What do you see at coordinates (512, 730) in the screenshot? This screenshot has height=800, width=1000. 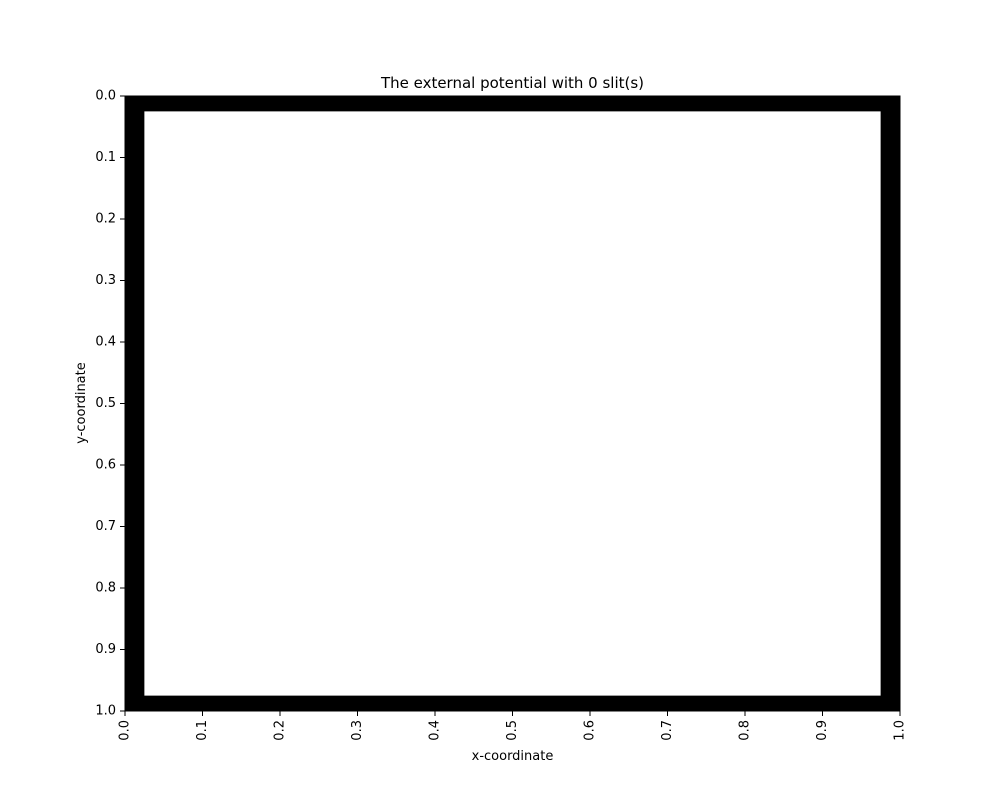 I see `x-tick-label: 0.5` at bounding box center [512, 730].